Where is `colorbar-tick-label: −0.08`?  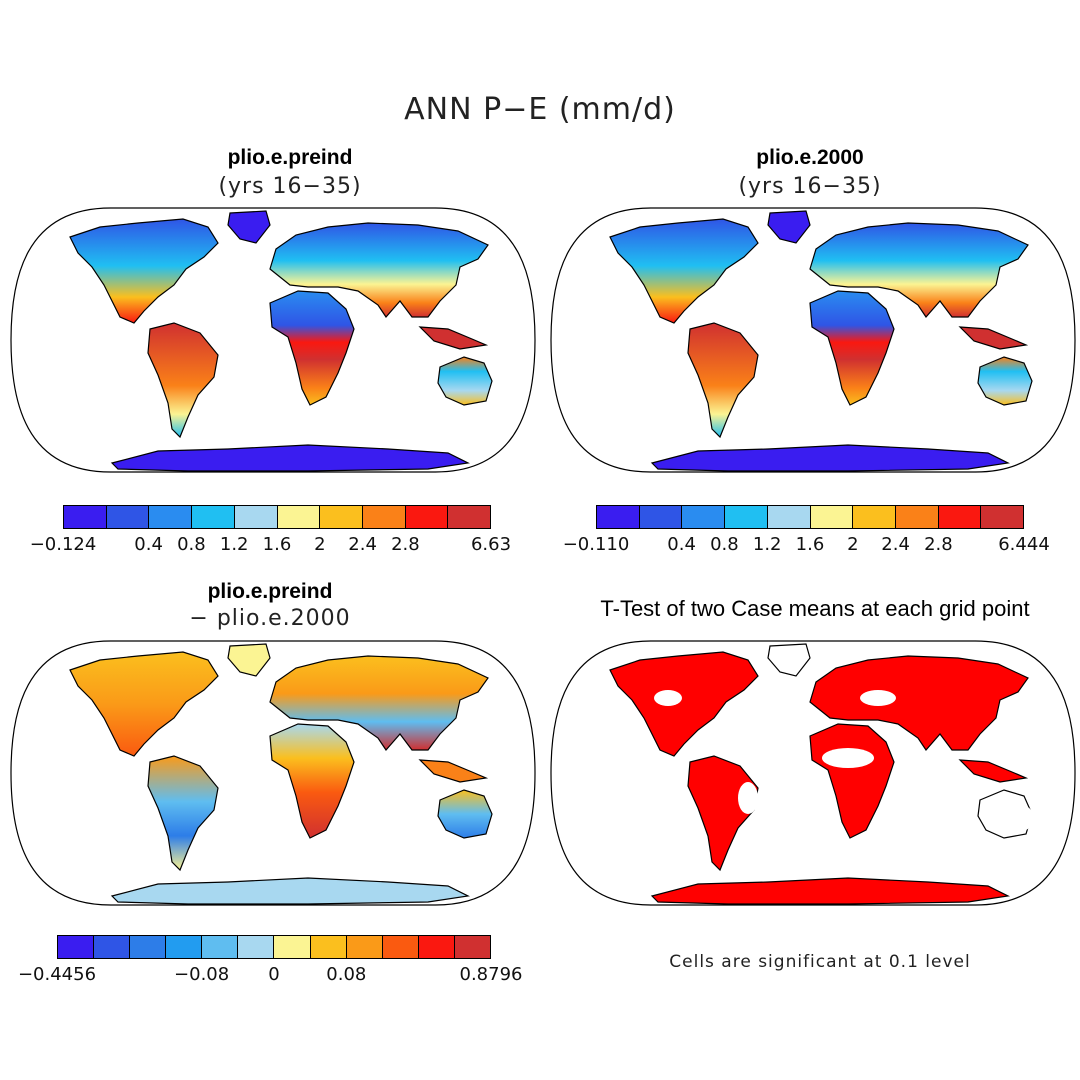 colorbar-tick-label: −0.08 is located at coordinates (202, 974).